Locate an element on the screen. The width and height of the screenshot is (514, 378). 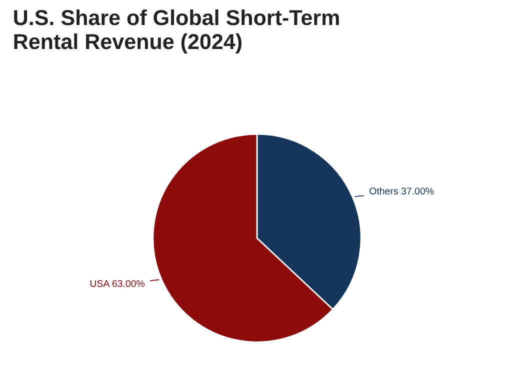
slice-label: Others 37.00% is located at coordinates (402, 190).